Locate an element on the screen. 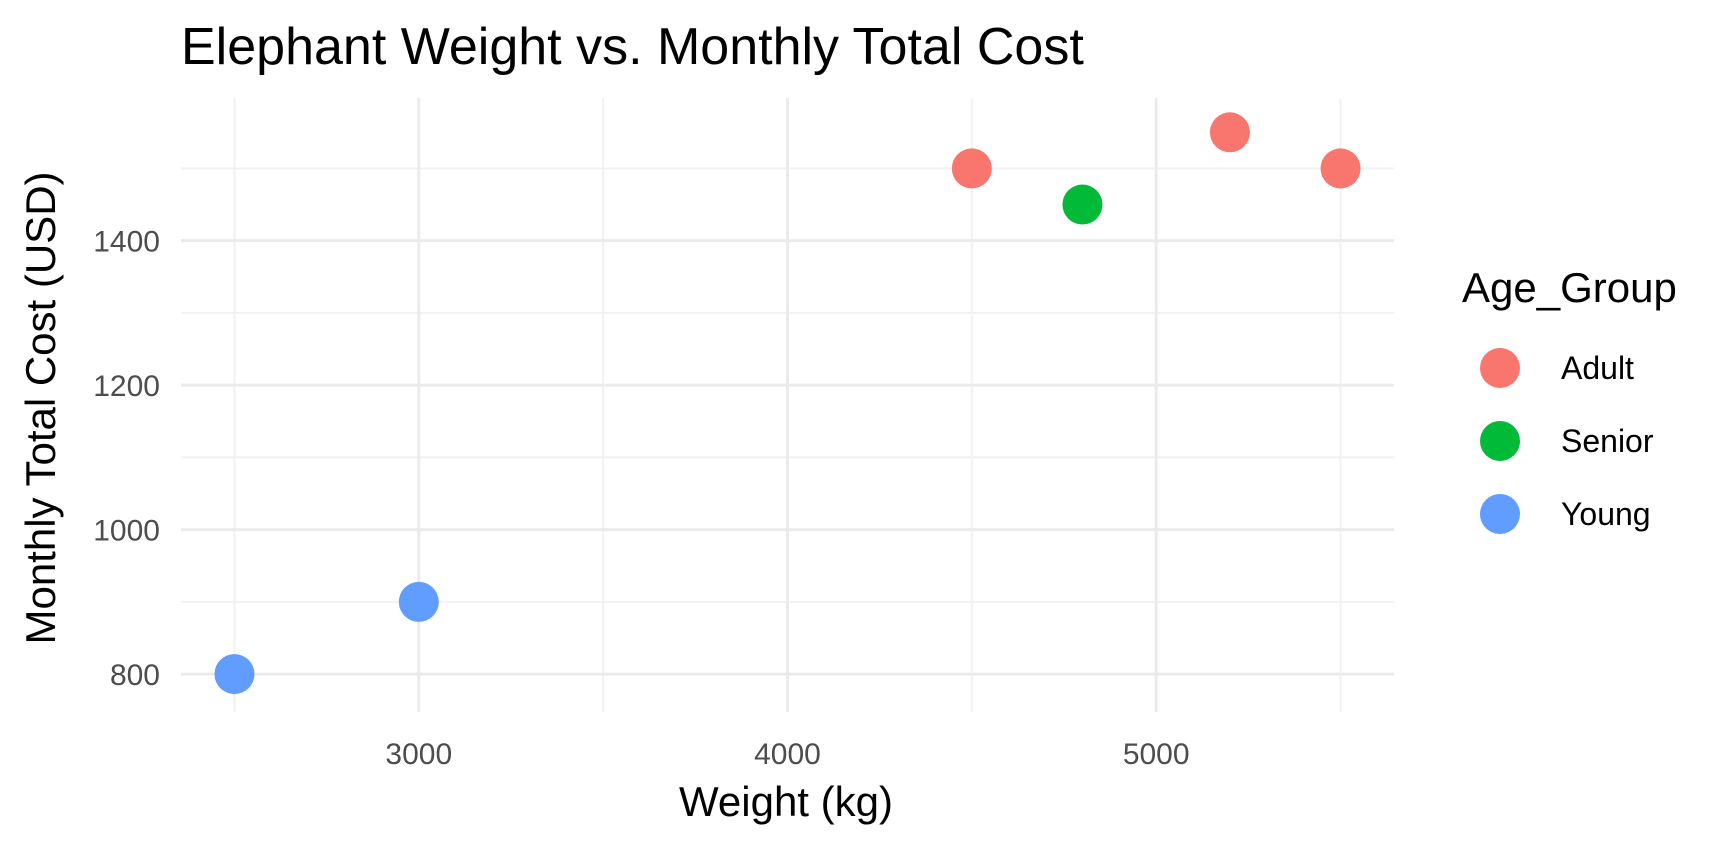 This screenshot has width=1722, height=842. y-tick-label: 1400 is located at coordinates (126, 242).